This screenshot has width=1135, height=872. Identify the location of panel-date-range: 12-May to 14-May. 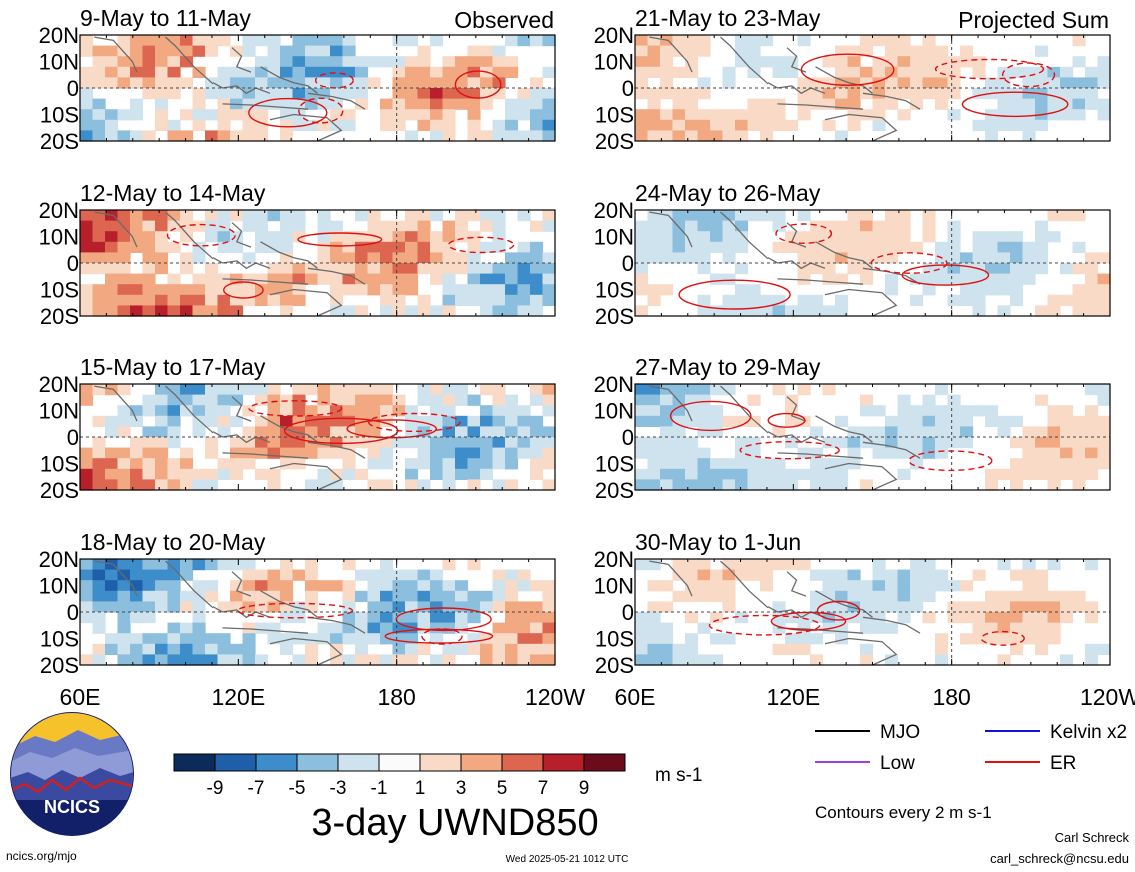
(173, 193).